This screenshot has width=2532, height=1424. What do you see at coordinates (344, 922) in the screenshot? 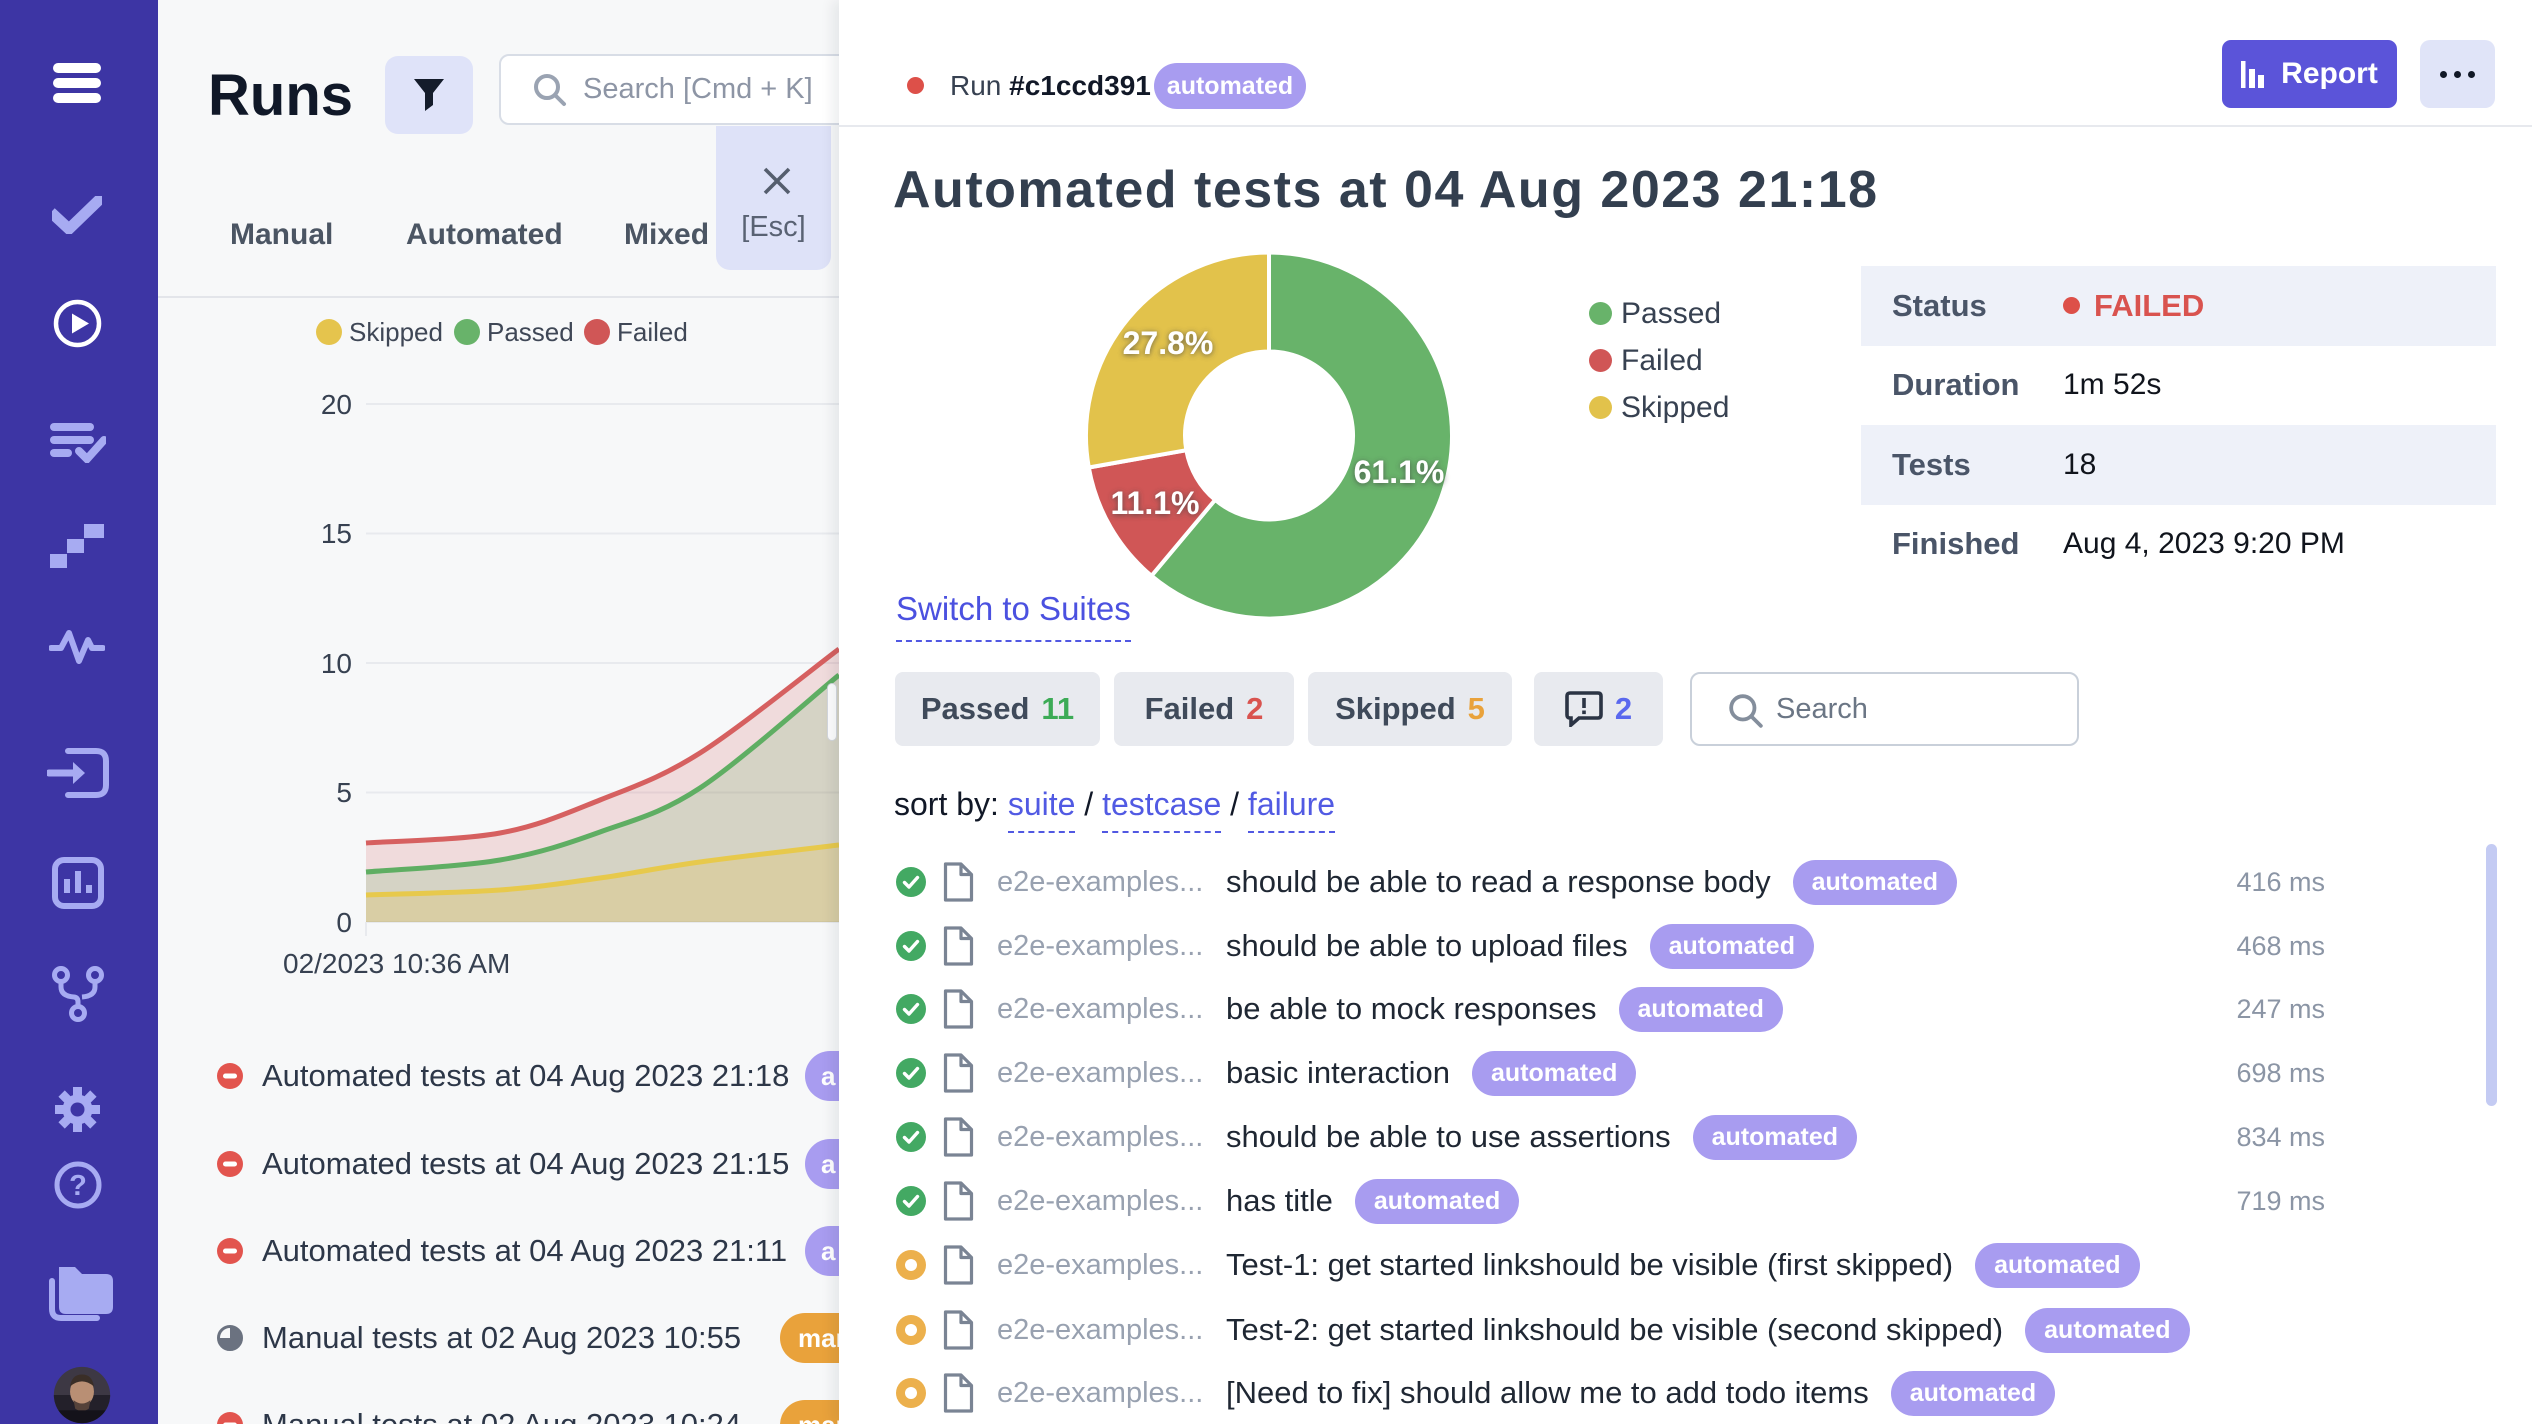
I see `svg-text: 0` at bounding box center [344, 922].